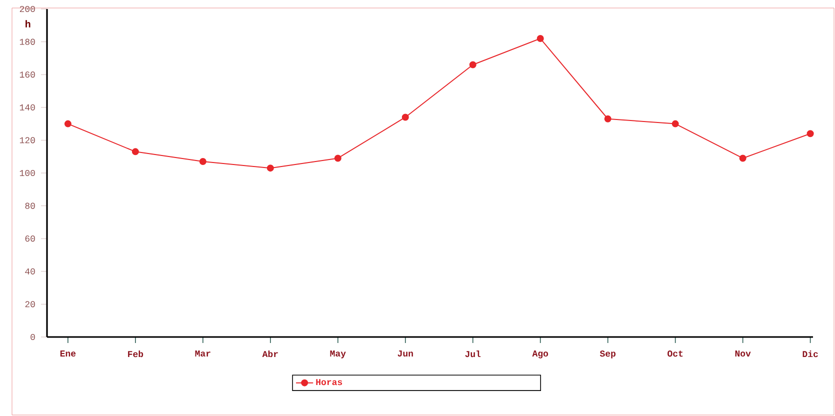 Image resolution: width=835 pixels, height=416 pixels. I want to click on y-tick-label: 0, so click(32, 337).